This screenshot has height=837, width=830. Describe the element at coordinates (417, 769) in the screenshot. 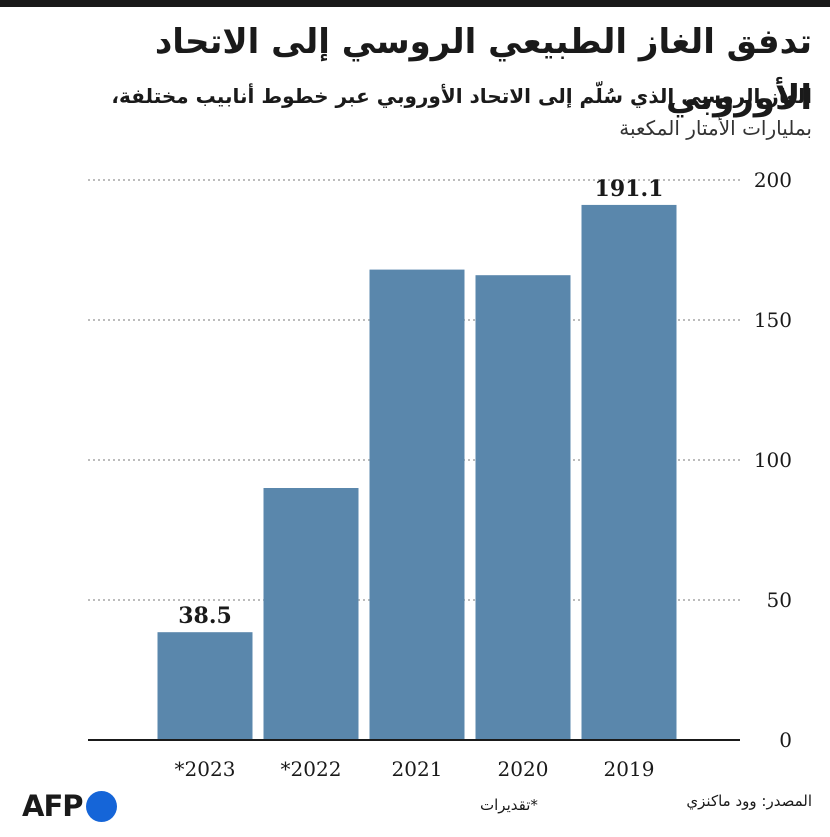

I see `x-tick-label: 2021` at that location.